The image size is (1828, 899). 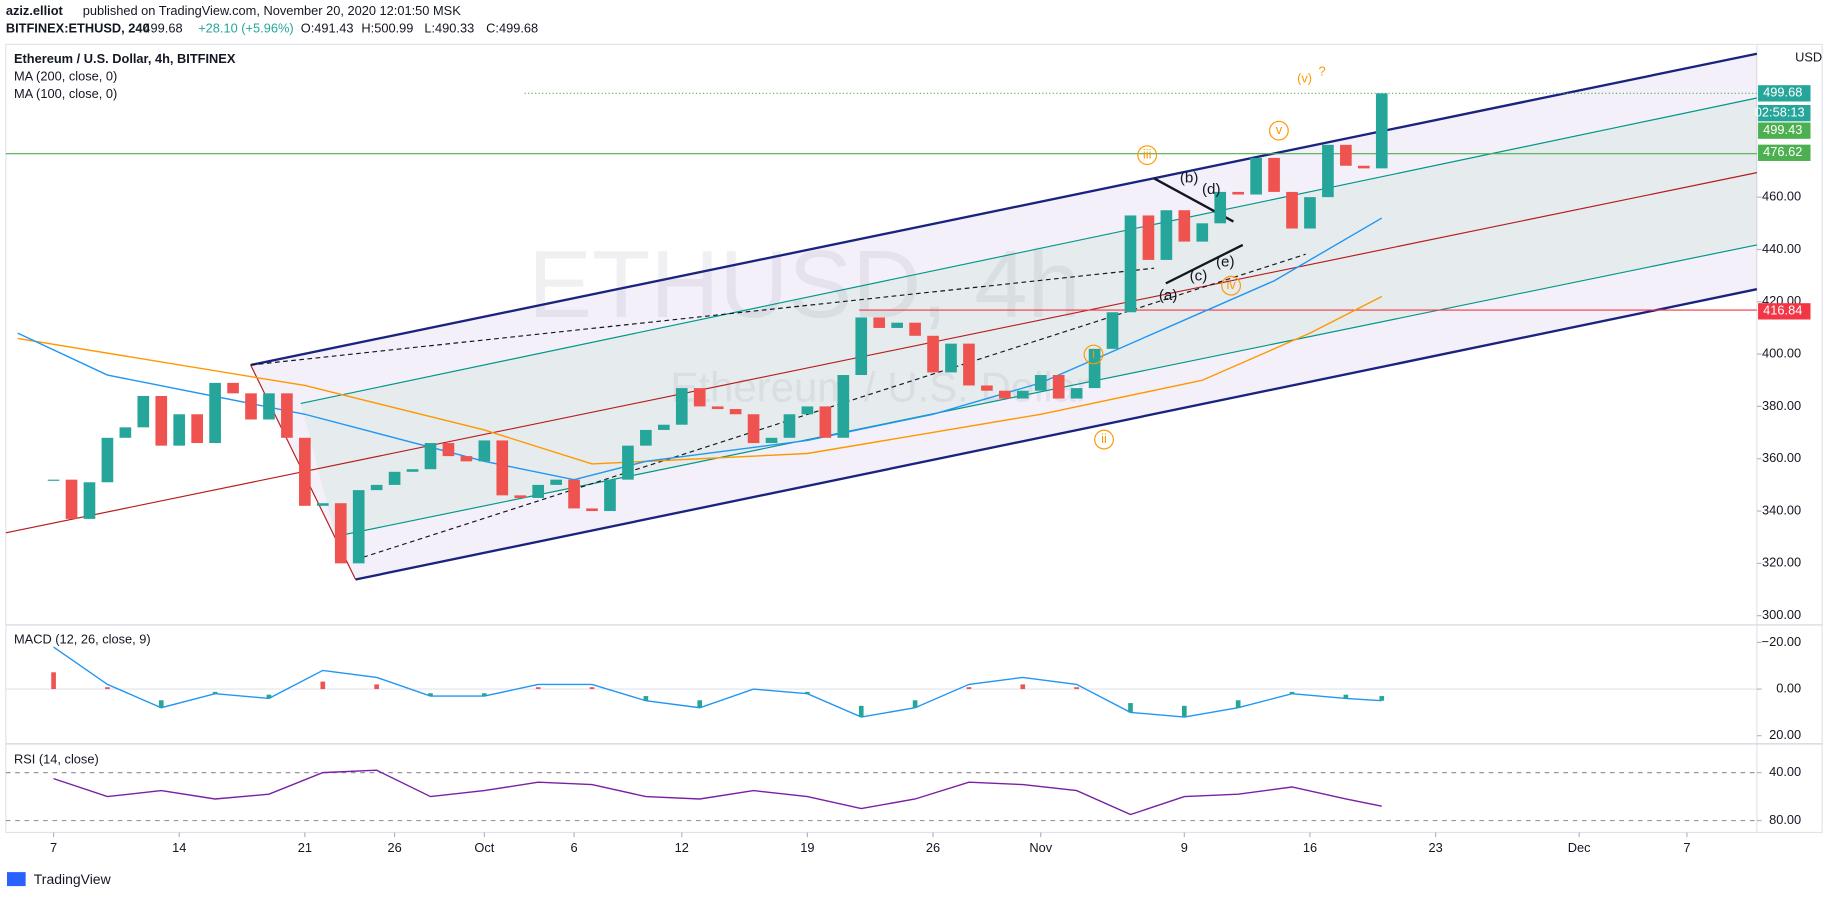 I want to click on x-tick-label: 21, so click(x=305, y=847).